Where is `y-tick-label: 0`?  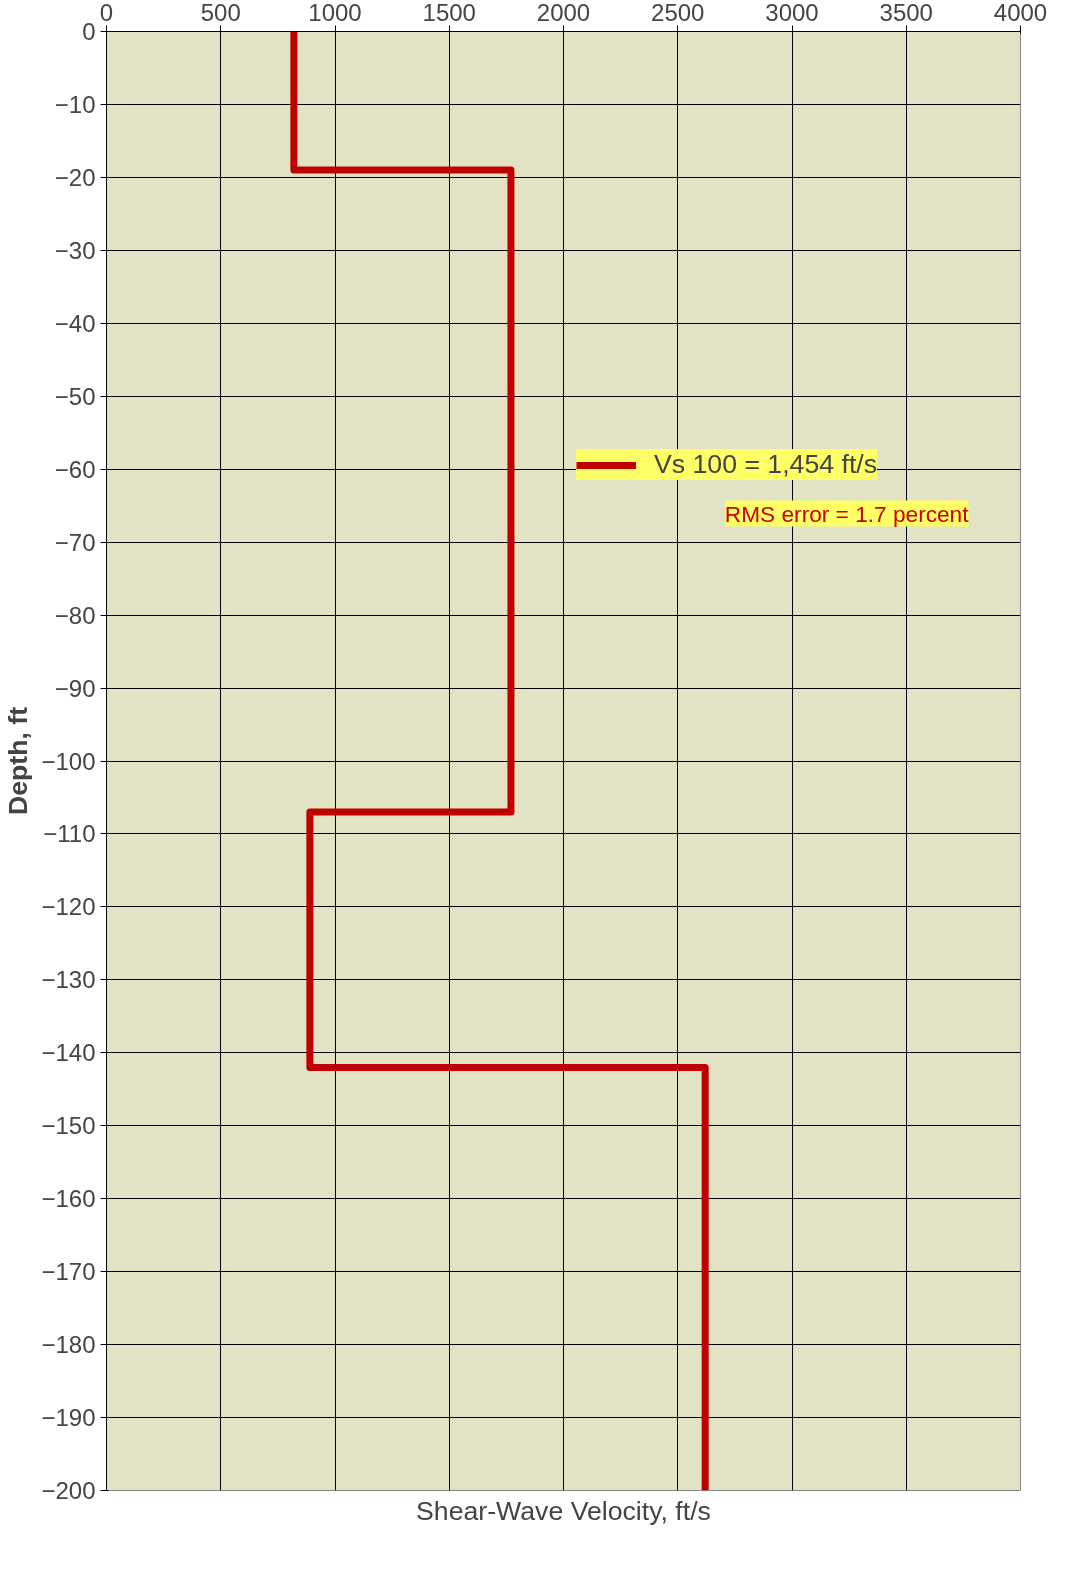 y-tick-label: 0 is located at coordinates (89, 31).